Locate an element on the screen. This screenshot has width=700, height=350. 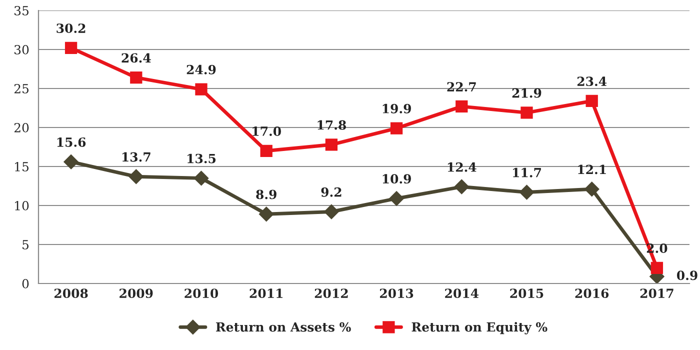
data-label: 11.7 is located at coordinates (527, 173).